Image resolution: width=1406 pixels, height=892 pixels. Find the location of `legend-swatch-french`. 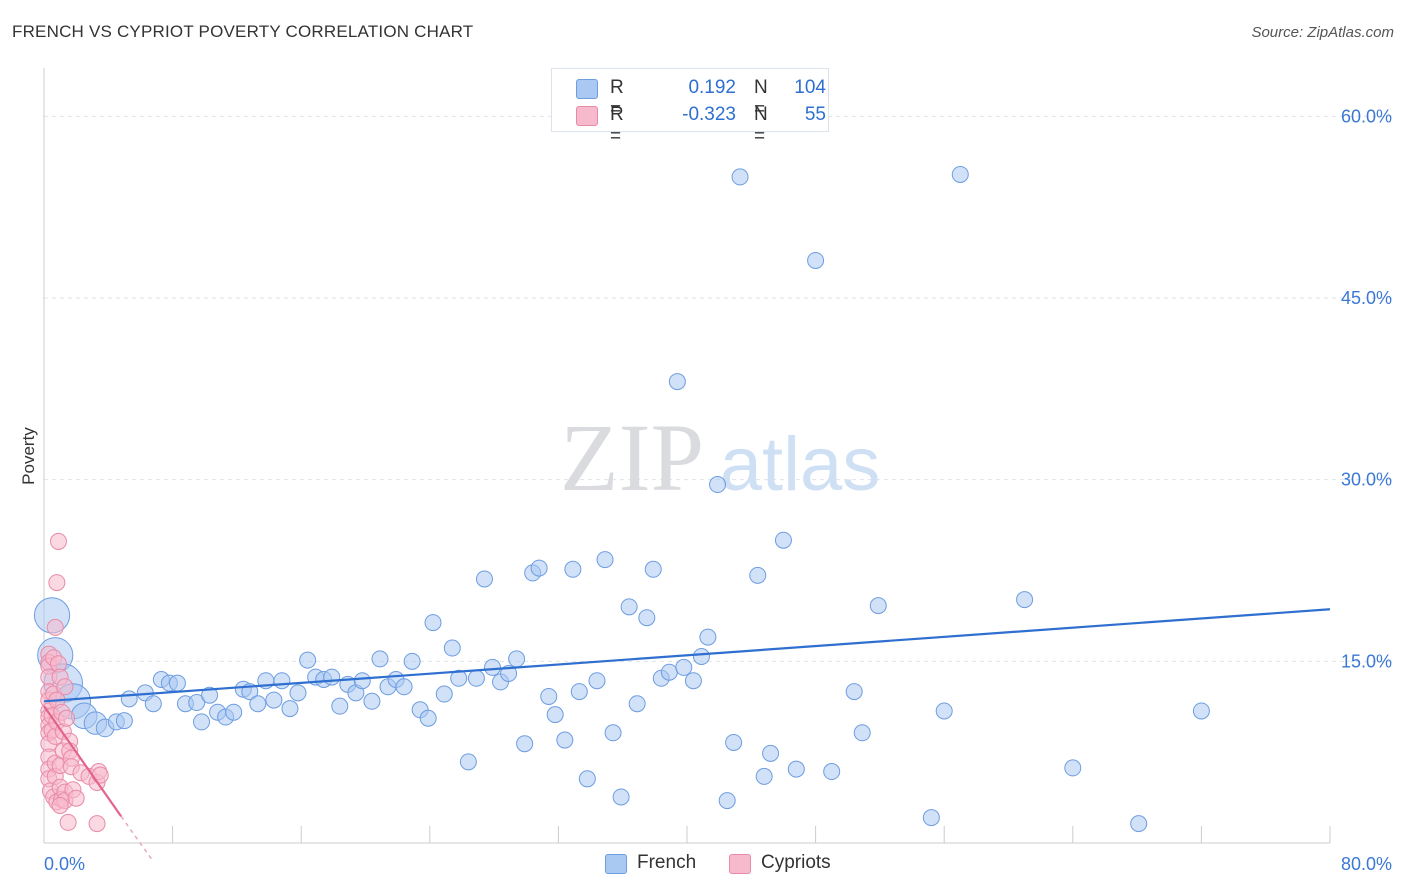

legend-swatch-french is located at coordinates (587, 89).